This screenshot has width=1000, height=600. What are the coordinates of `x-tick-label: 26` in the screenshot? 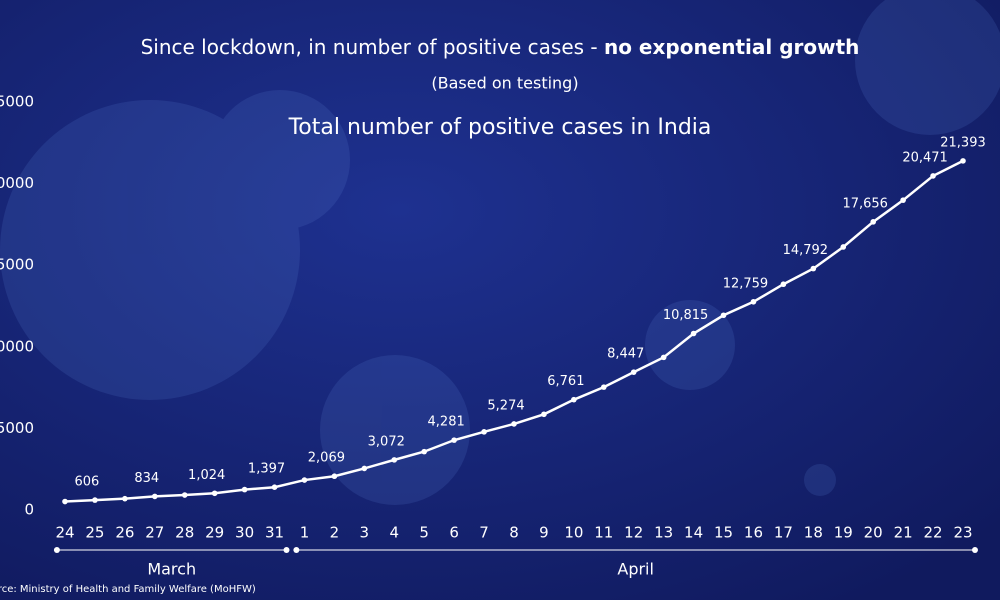 It's located at (124, 533).